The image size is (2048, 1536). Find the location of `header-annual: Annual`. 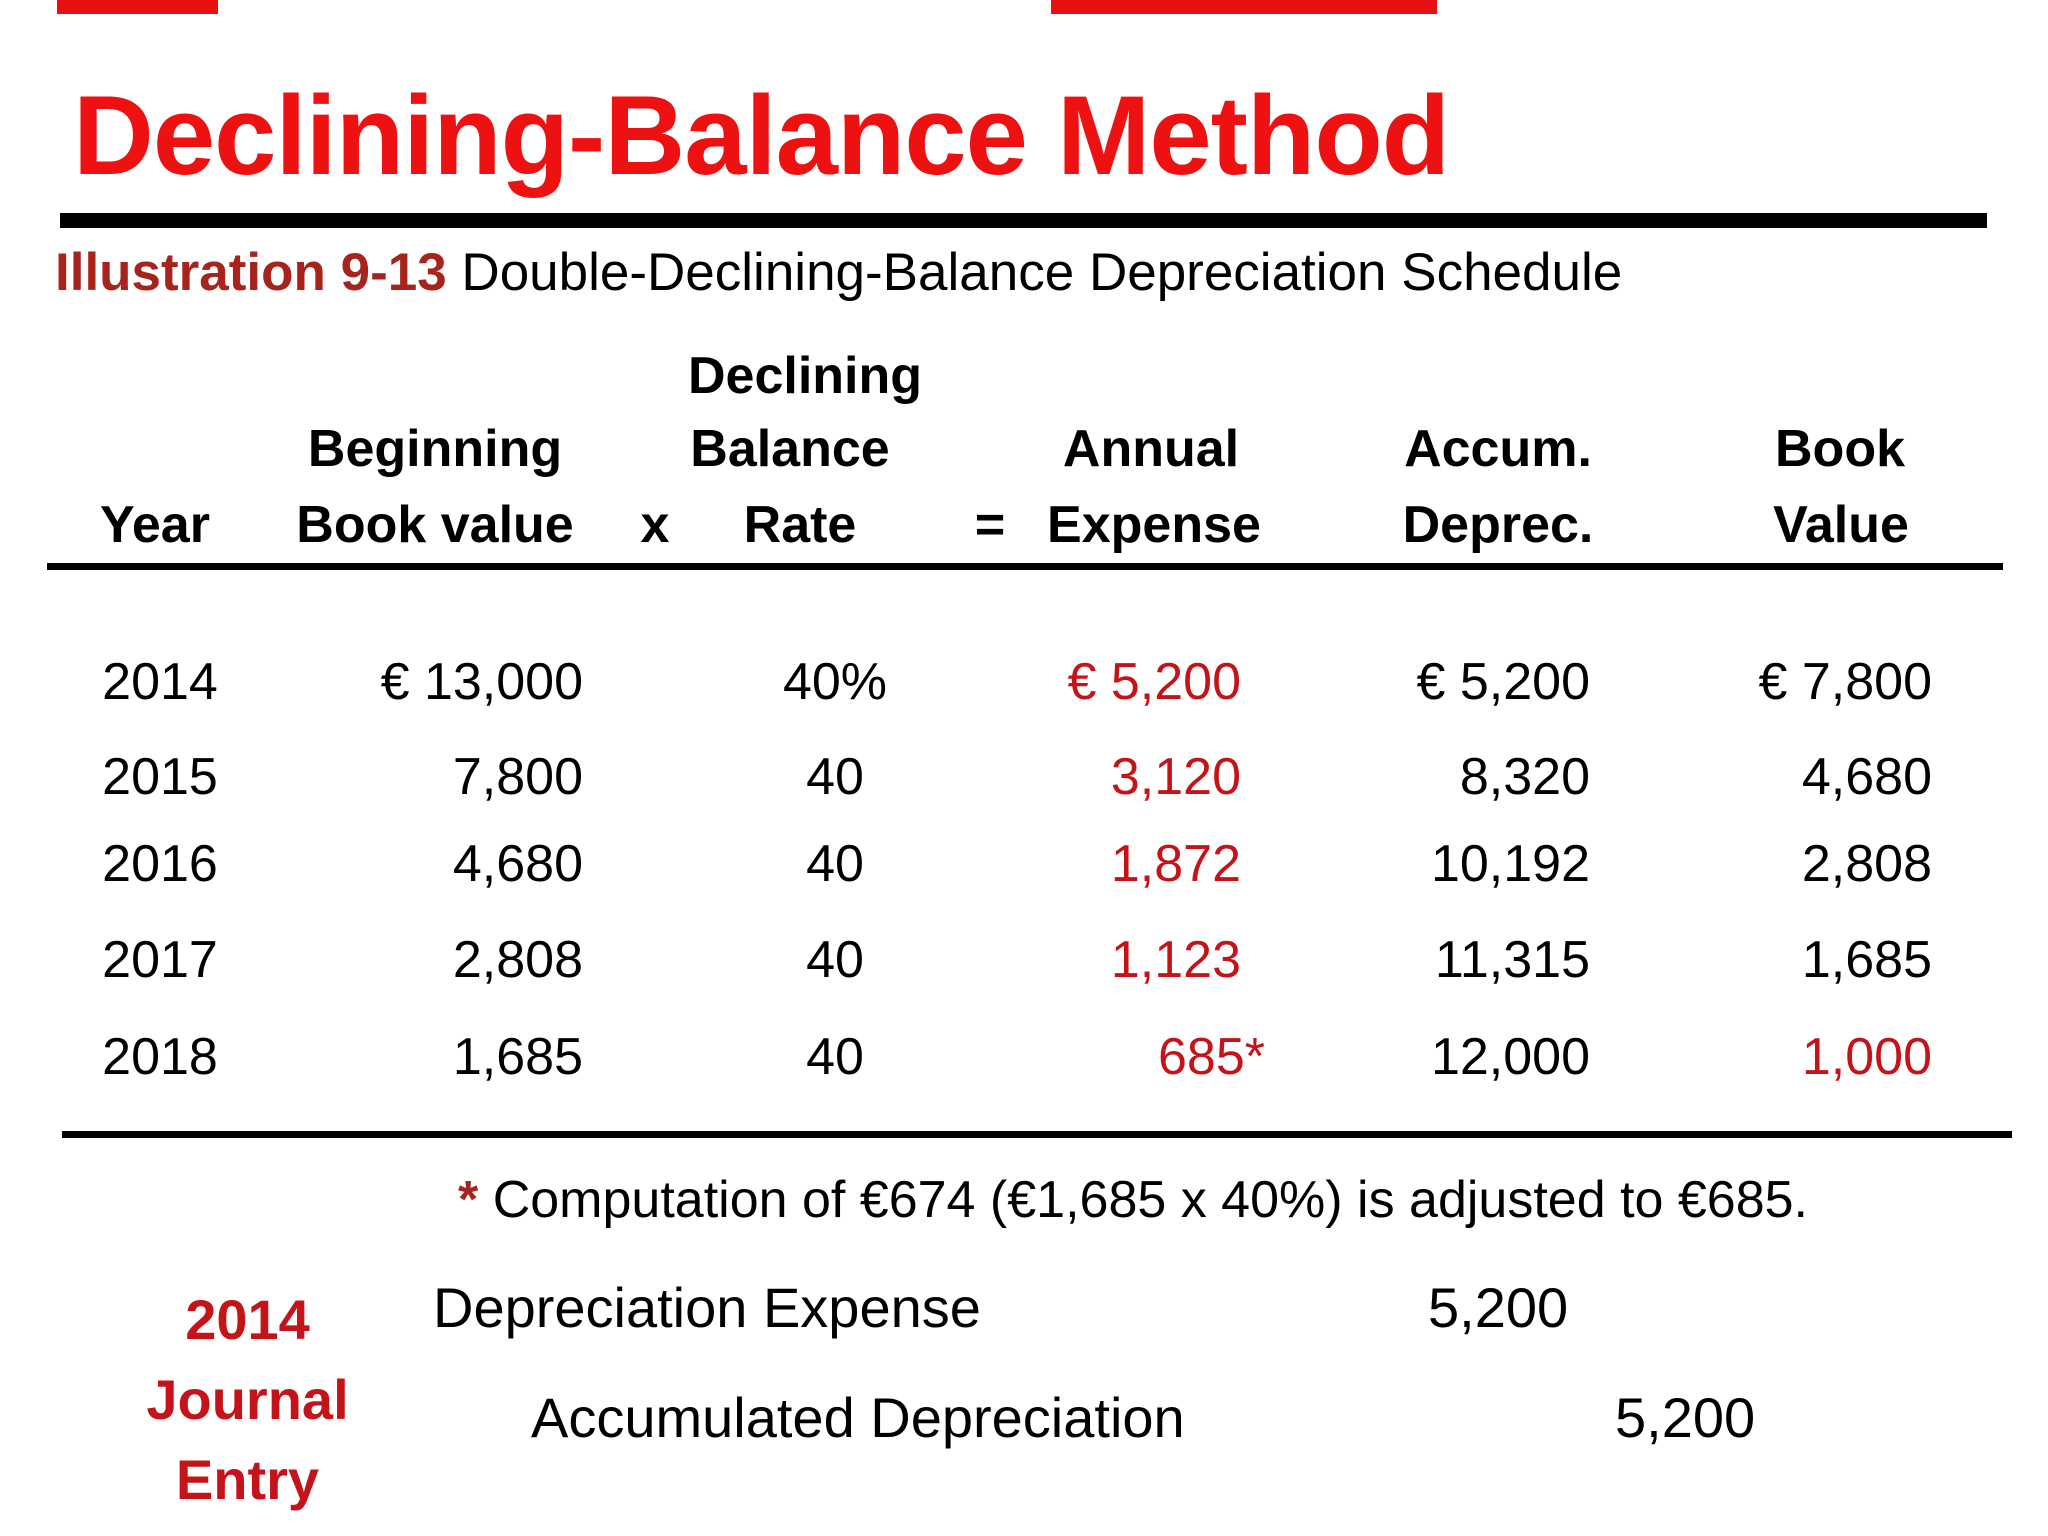

header-annual: Annual is located at coordinates (1151, 449).